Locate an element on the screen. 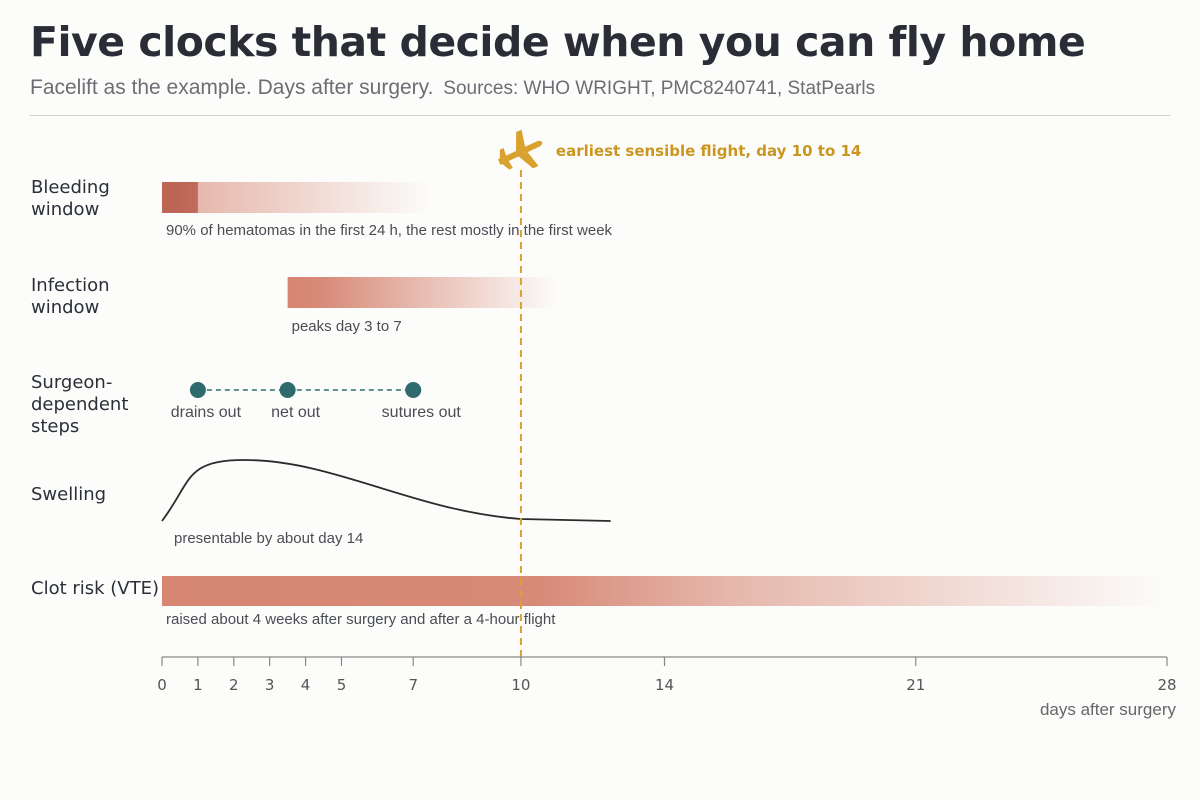  x-axis-label: days after surgery is located at coordinates (1108, 709).